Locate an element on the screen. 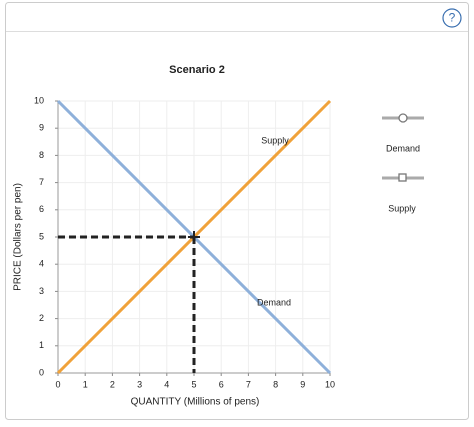 This screenshot has height=427, width=474. x-tick-label: 8 is located at coordinates (275, 384).